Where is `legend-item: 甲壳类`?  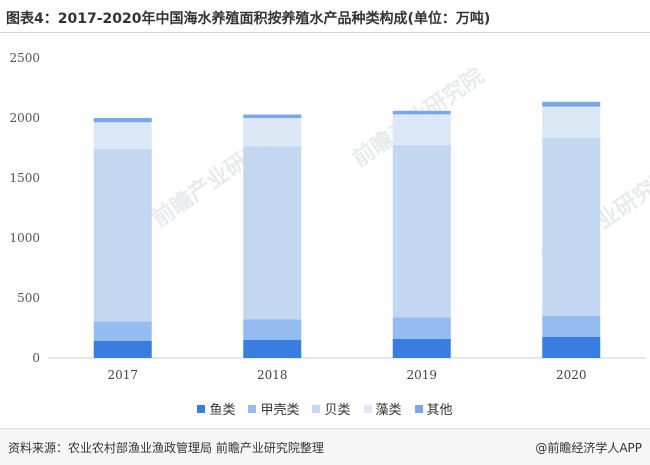 legend-item: 甲壳类 is located at coordinates (273, 408).